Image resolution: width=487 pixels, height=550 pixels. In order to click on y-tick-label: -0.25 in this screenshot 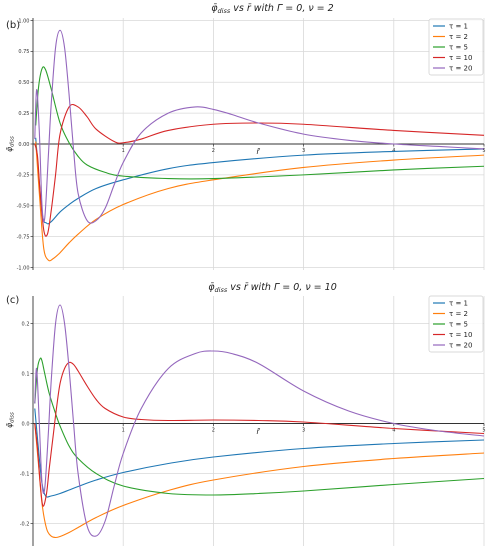, I will do `click(23, 176)`.